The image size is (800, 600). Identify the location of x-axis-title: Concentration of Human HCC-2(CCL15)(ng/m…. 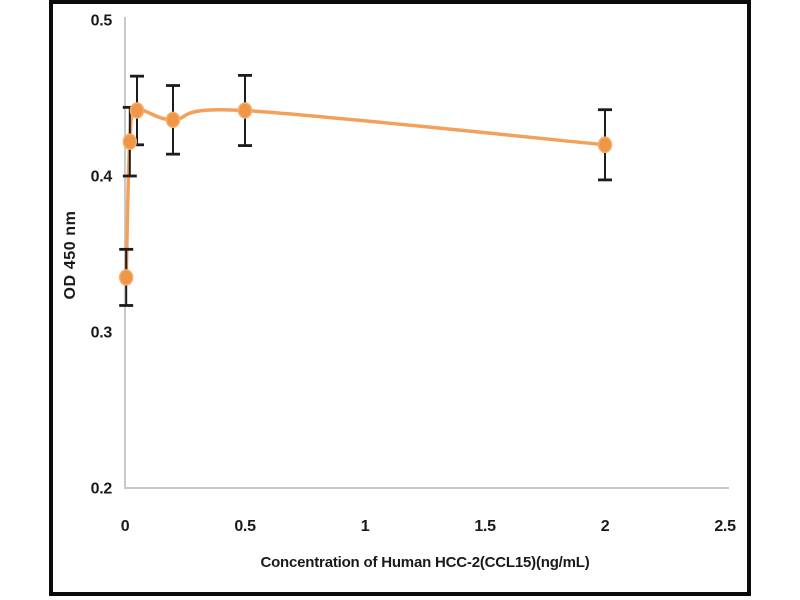
(425, 562).